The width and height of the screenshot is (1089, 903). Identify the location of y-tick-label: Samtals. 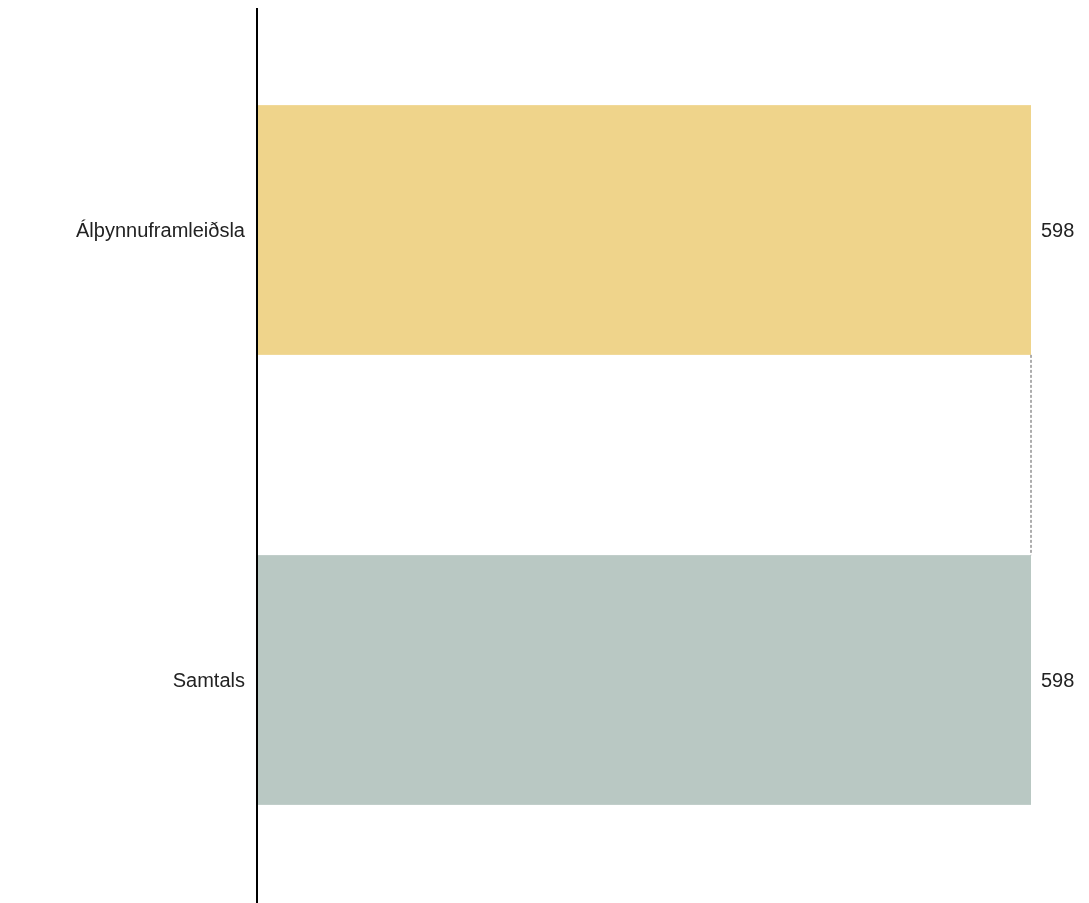
(208, 680).